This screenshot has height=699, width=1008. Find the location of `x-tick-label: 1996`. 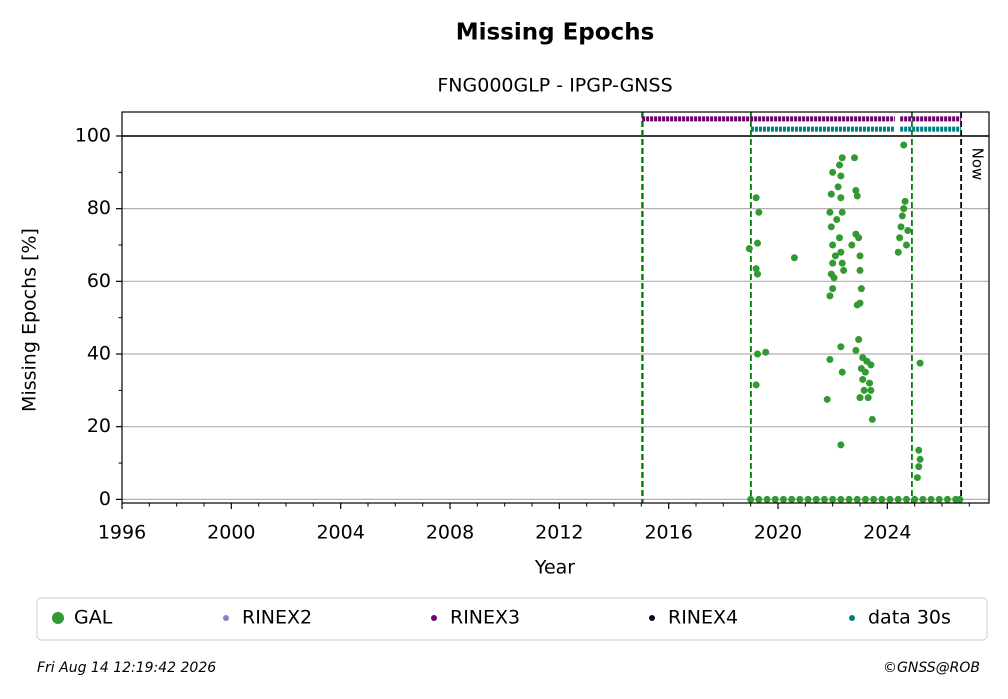

x-tick-label: 1996 is located at coordinates (122, 533).